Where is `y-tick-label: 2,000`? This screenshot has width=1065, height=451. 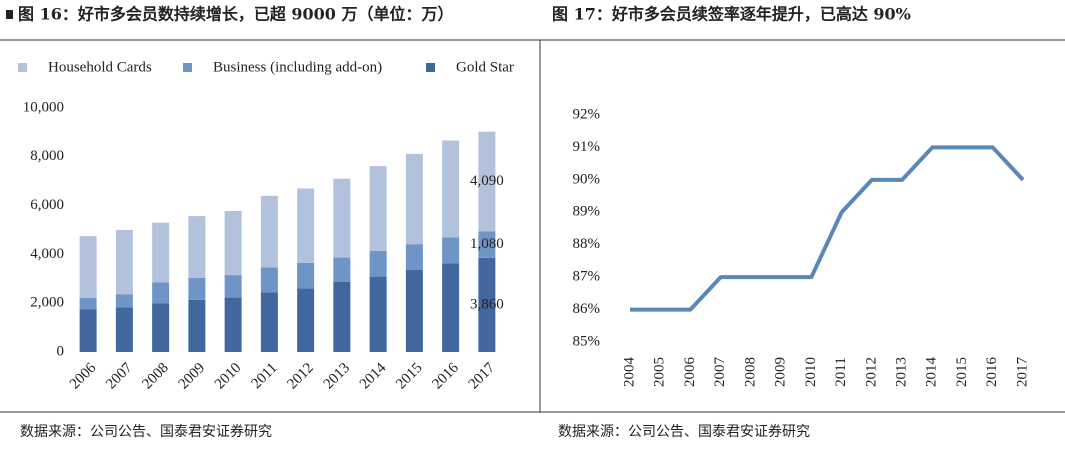 y-tick-label: 2,000 is located at coordinates (47, 303).